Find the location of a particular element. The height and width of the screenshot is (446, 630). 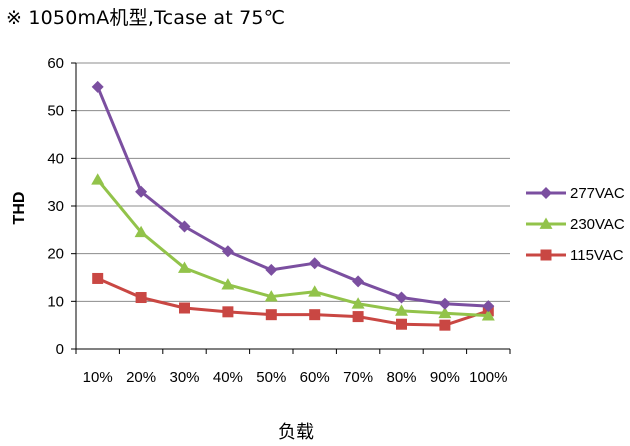

legend: 277VAC 230VAC 115VAC is located at coordinates (575, 224).